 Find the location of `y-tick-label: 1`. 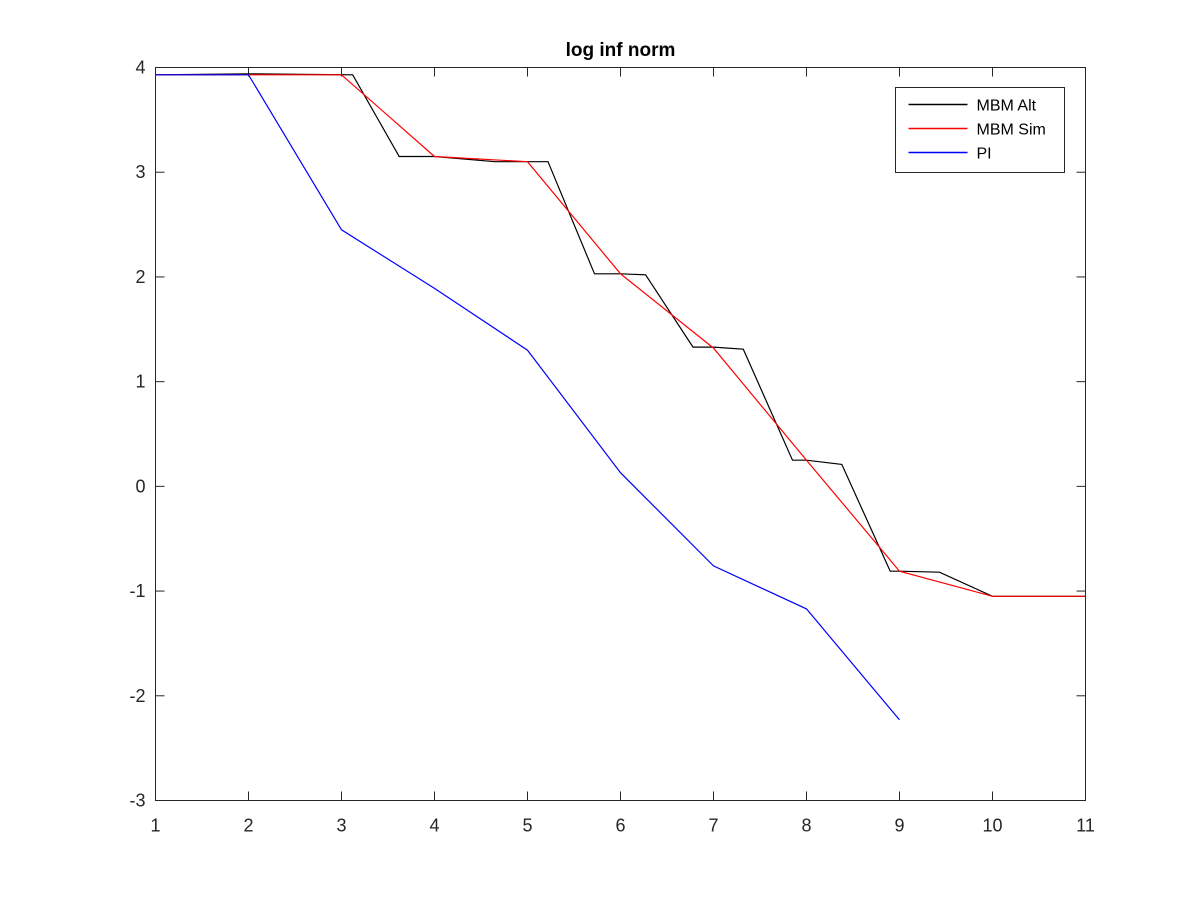

y-tick-label: 1 is located at coordinates (140, 382).